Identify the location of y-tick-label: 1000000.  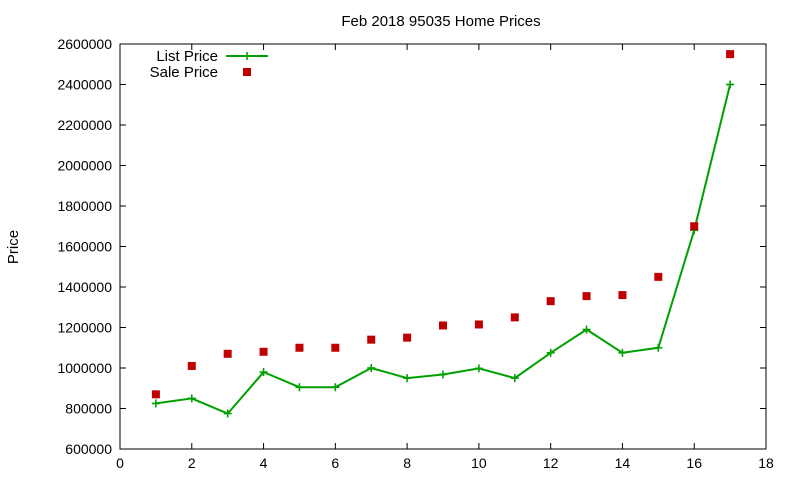
(84, 368).